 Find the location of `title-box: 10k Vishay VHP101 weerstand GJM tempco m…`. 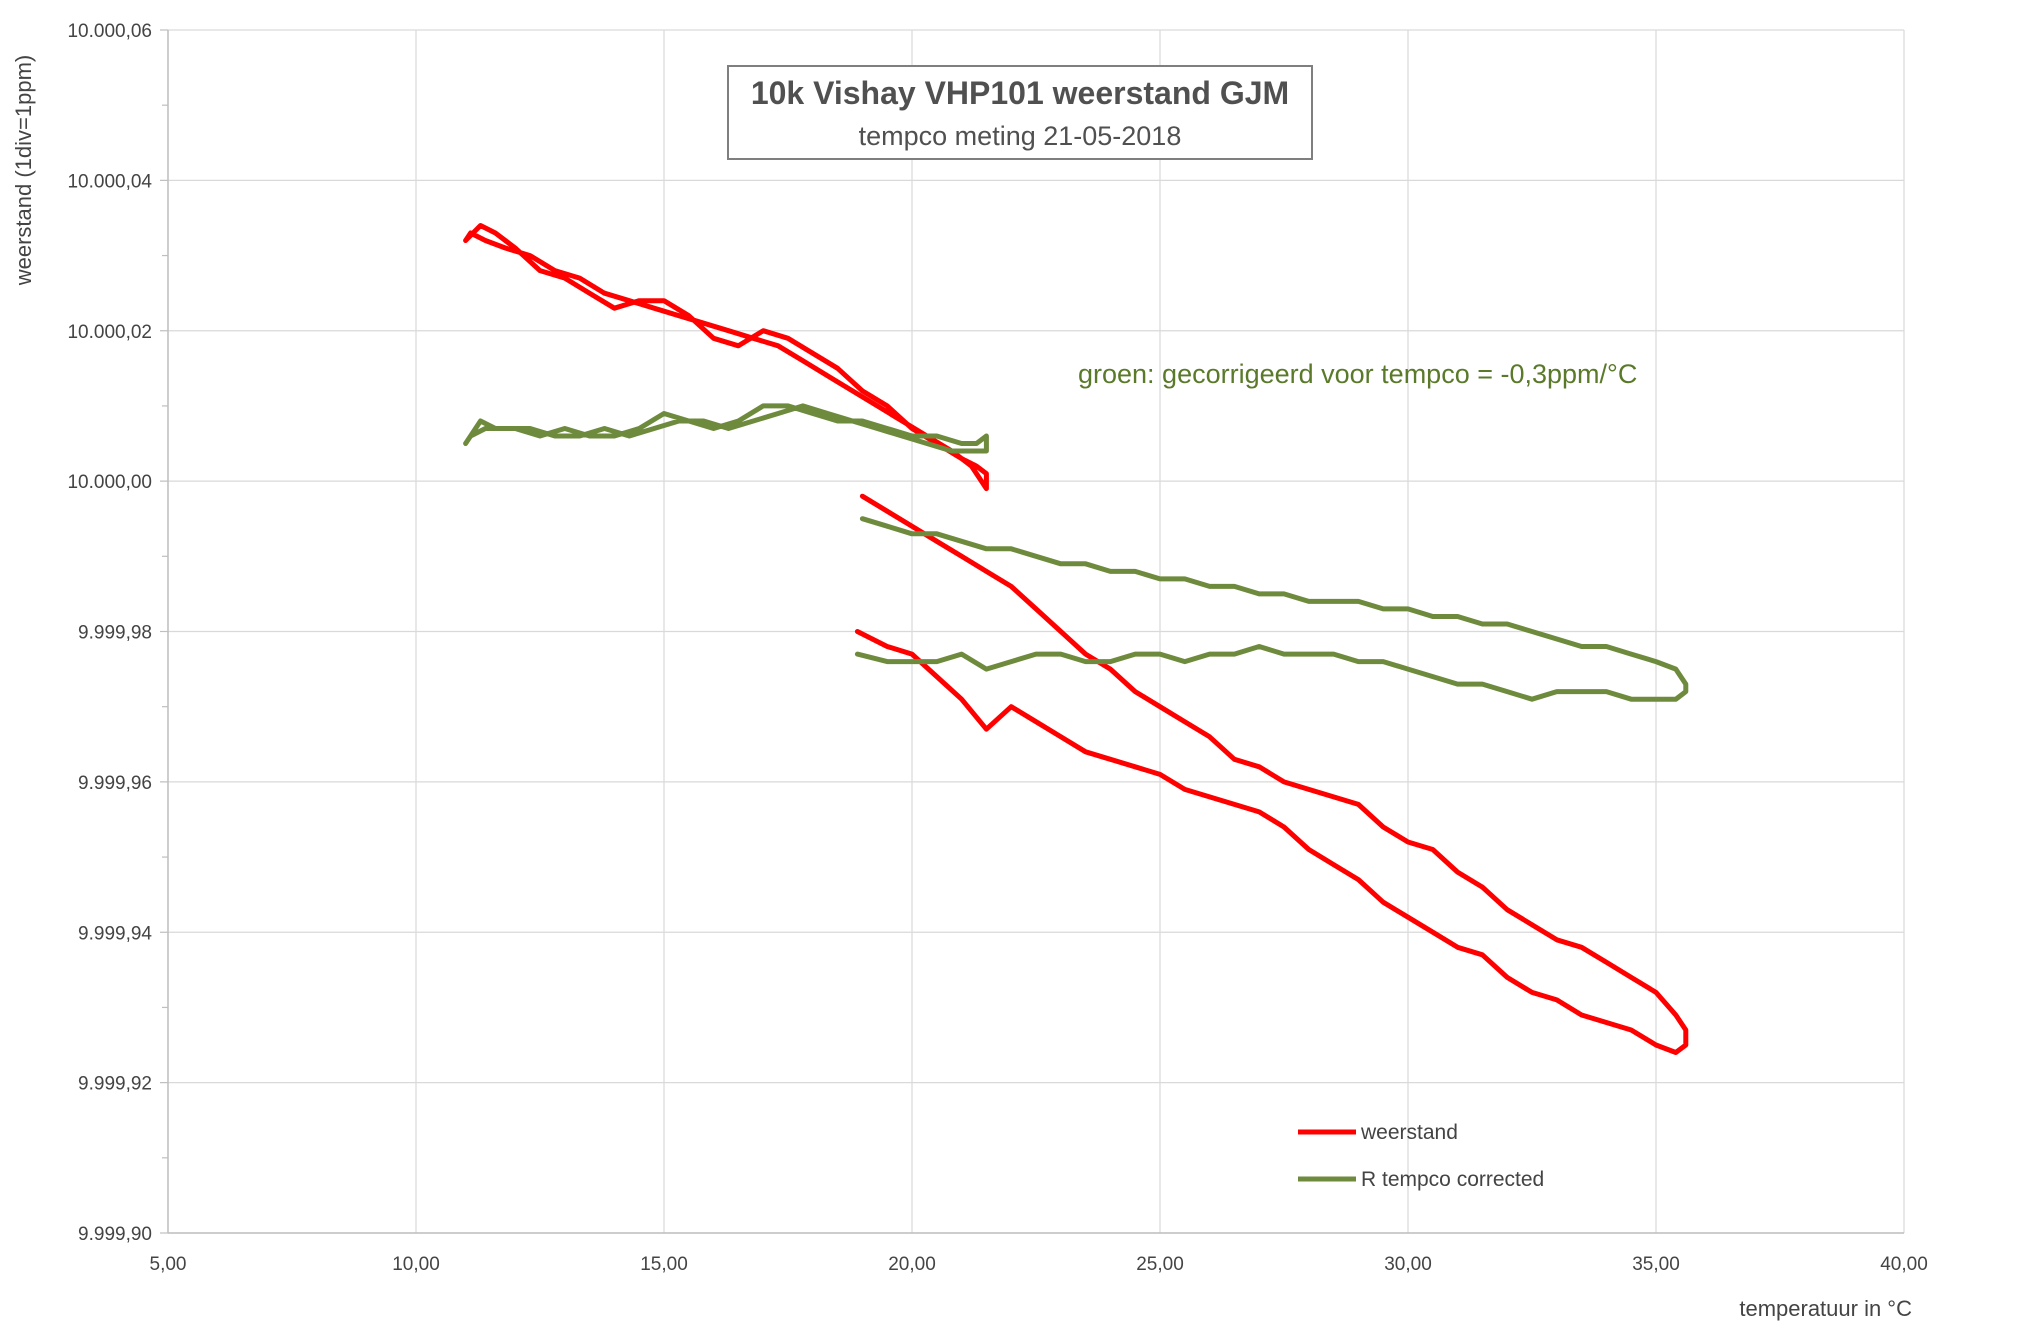

title-box: 10k Vishay VHP101 weerstand GJM tempco m… is located at coordinates (1020, 112).